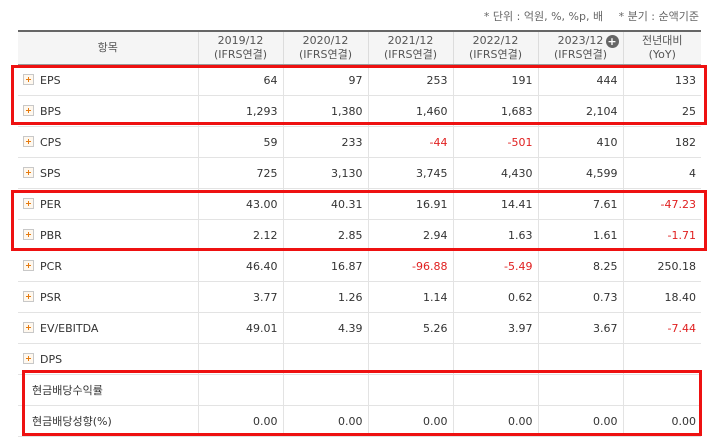 The image size is (711, 441). I want to click on row-label: SPS, so click(50, 173).